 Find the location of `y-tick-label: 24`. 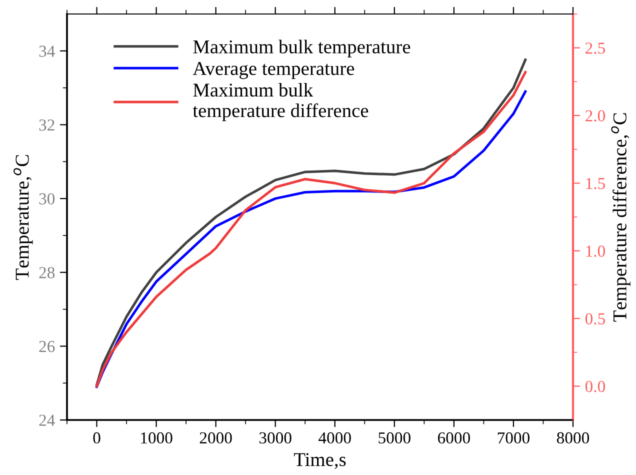

y-tick-label: 24 is located at coordinates (47, 420).